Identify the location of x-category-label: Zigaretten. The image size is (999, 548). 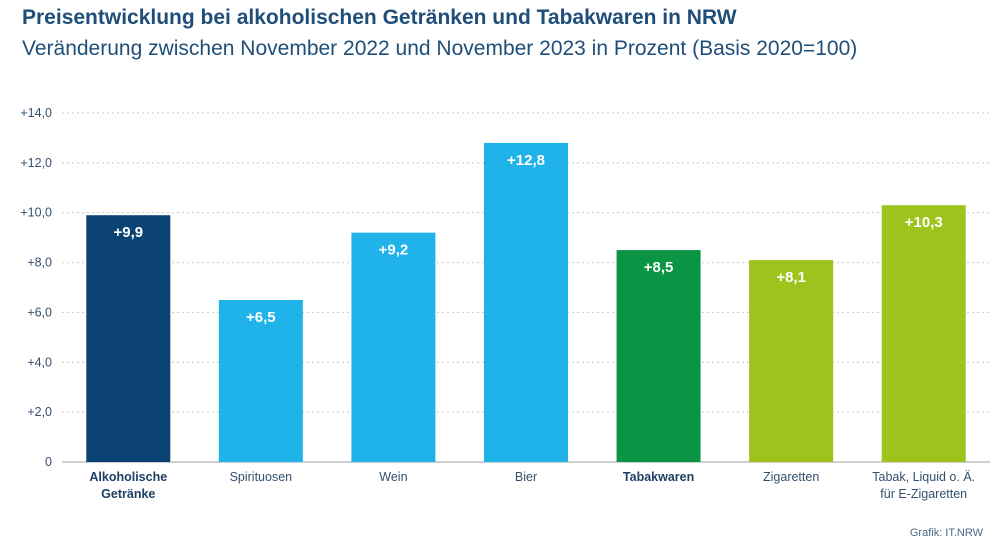
(791, 477).